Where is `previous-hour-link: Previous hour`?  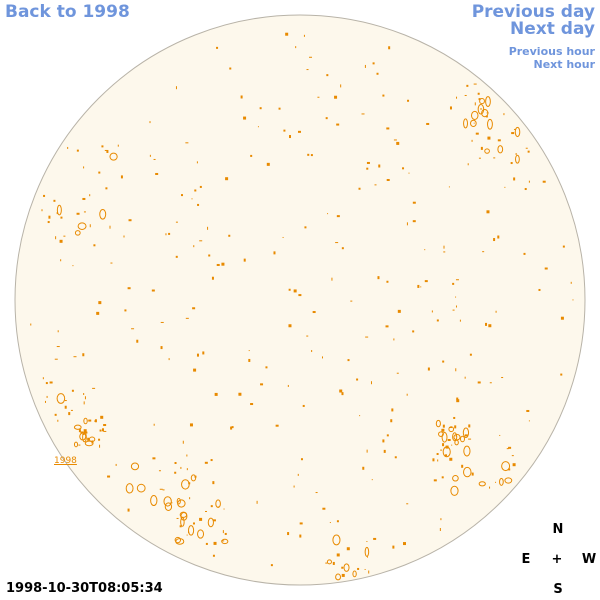
previous-hour-link: Previous hour is located at coordinates (551, 51).